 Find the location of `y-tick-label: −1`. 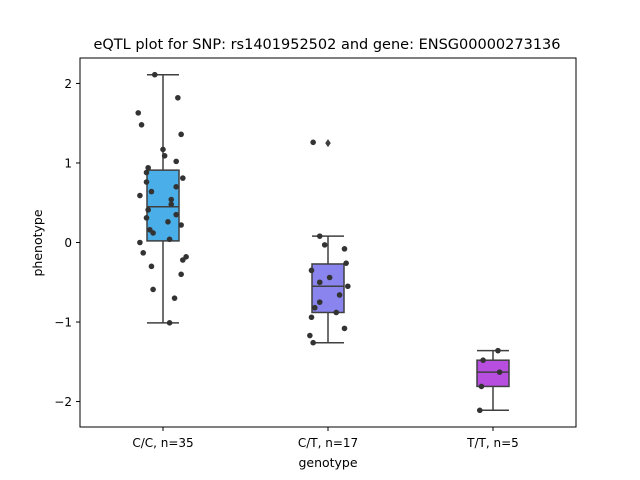

y-tick-label: −1 is located at coordinates (63, 323).